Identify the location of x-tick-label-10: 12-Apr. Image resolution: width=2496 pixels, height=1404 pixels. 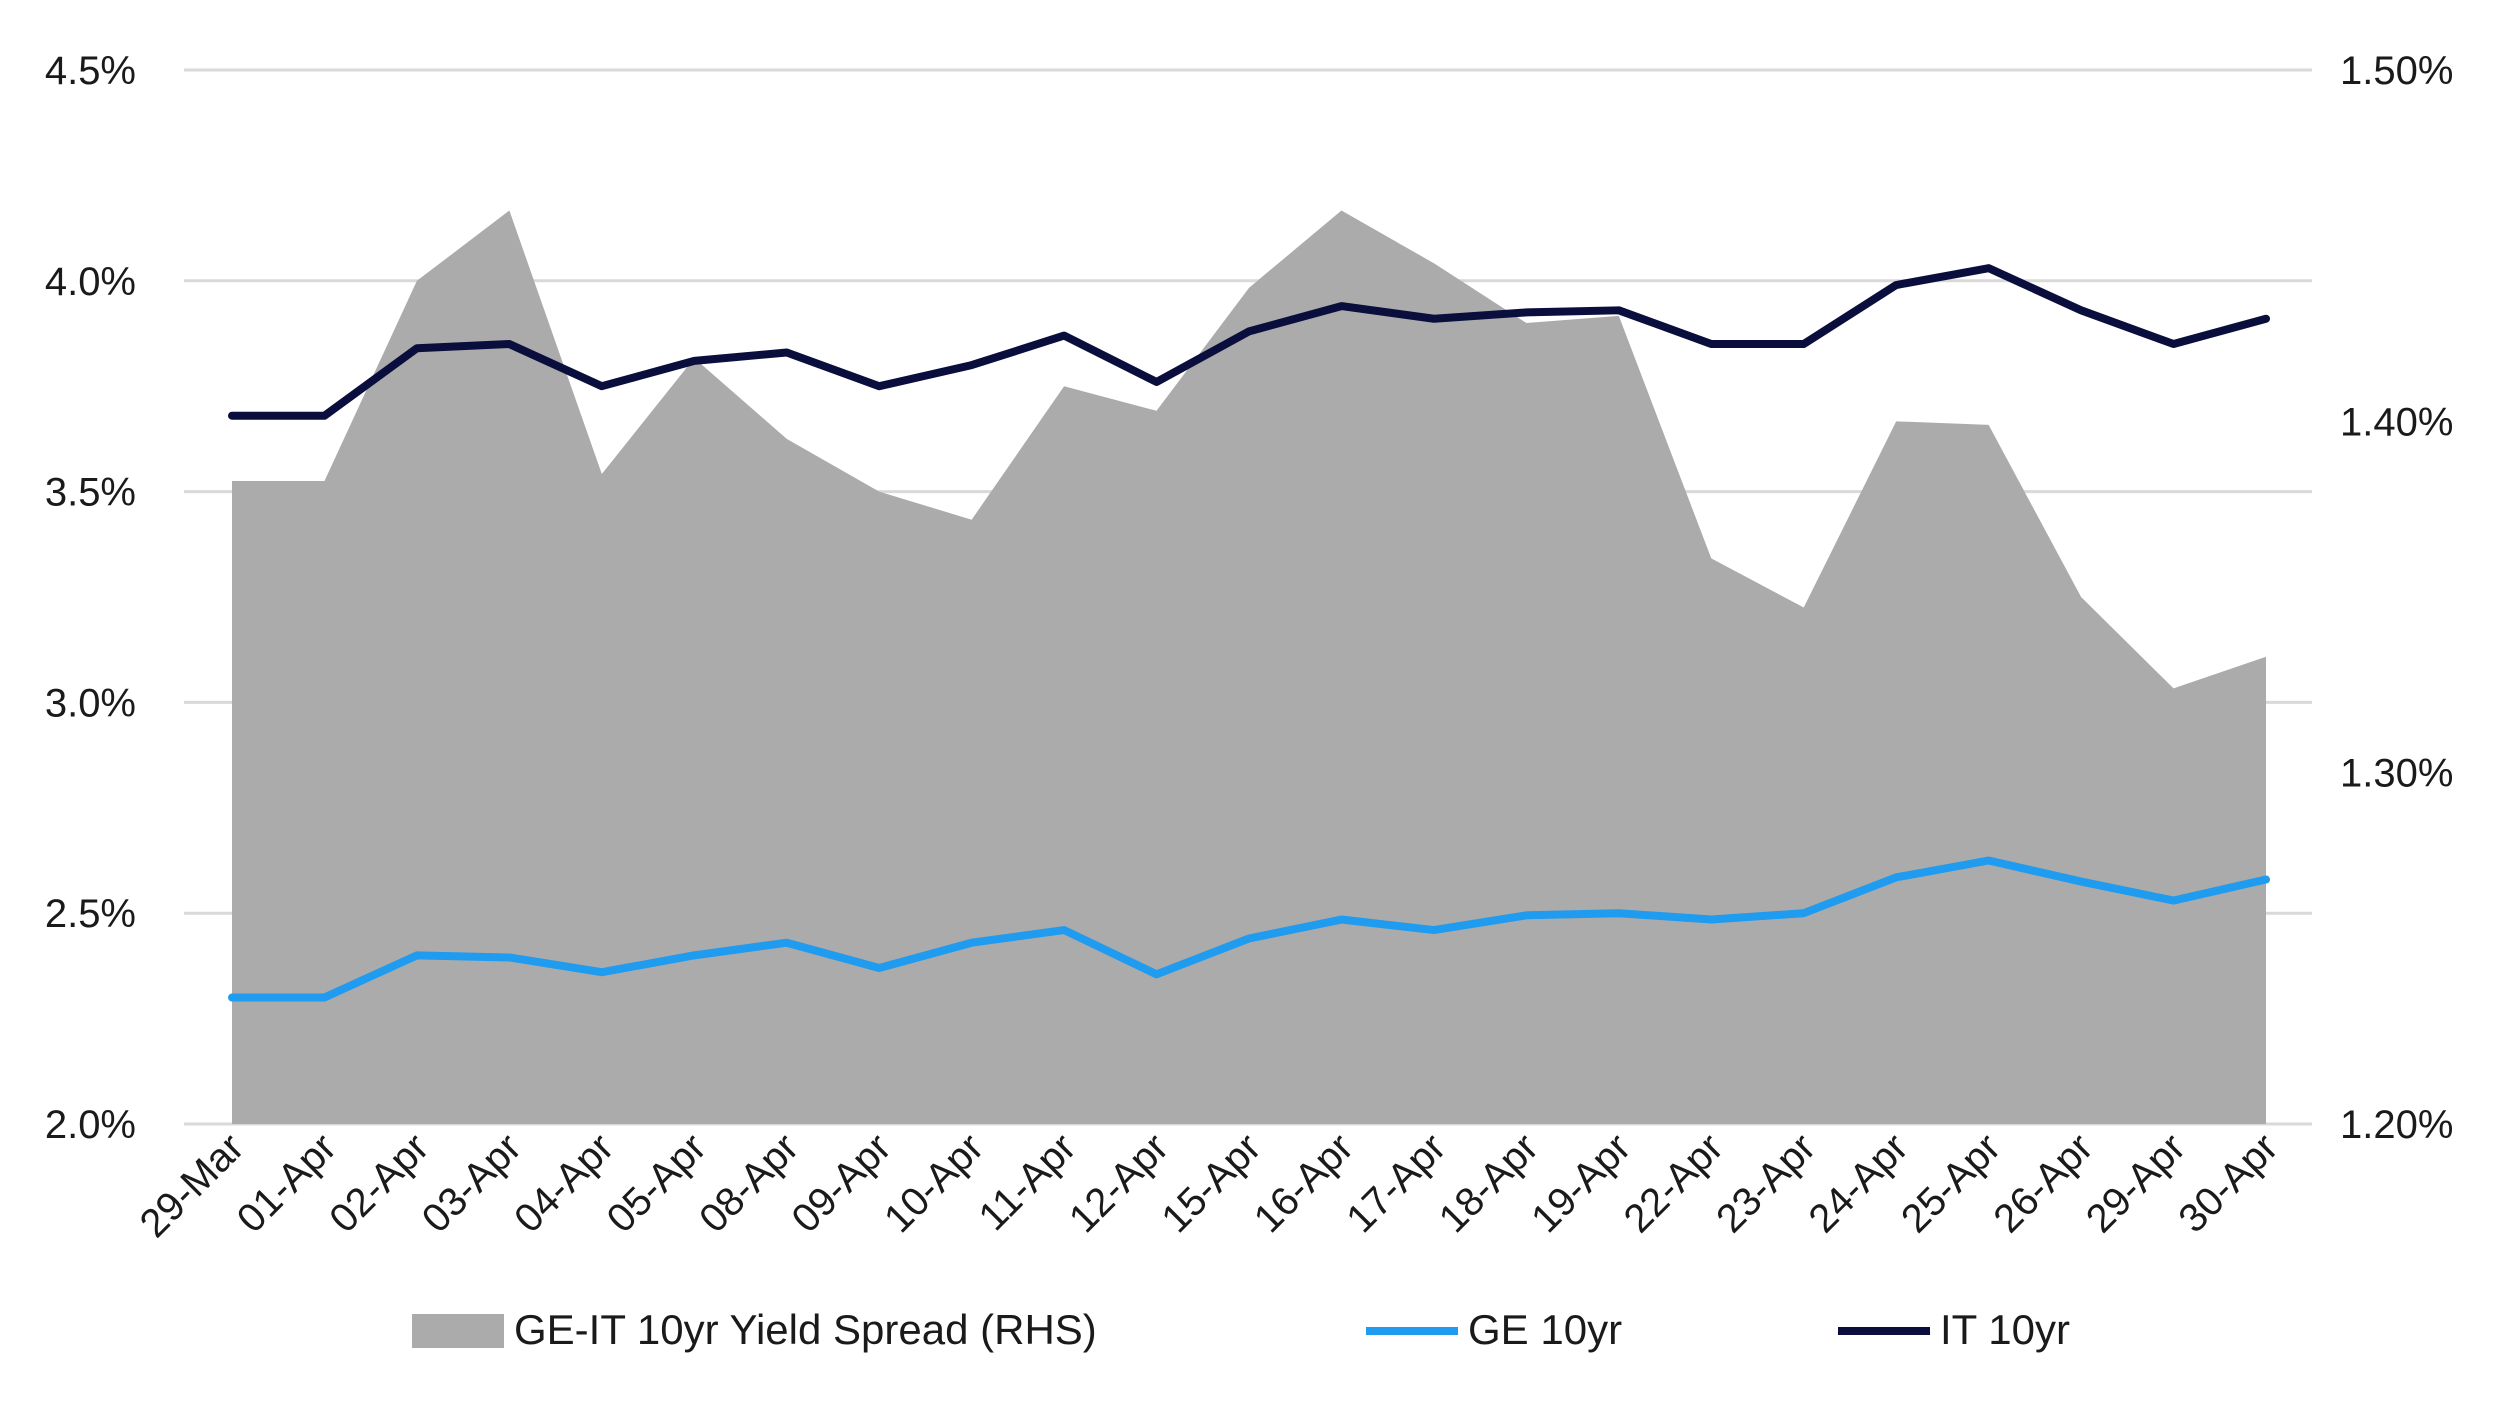
(1119, 1183).